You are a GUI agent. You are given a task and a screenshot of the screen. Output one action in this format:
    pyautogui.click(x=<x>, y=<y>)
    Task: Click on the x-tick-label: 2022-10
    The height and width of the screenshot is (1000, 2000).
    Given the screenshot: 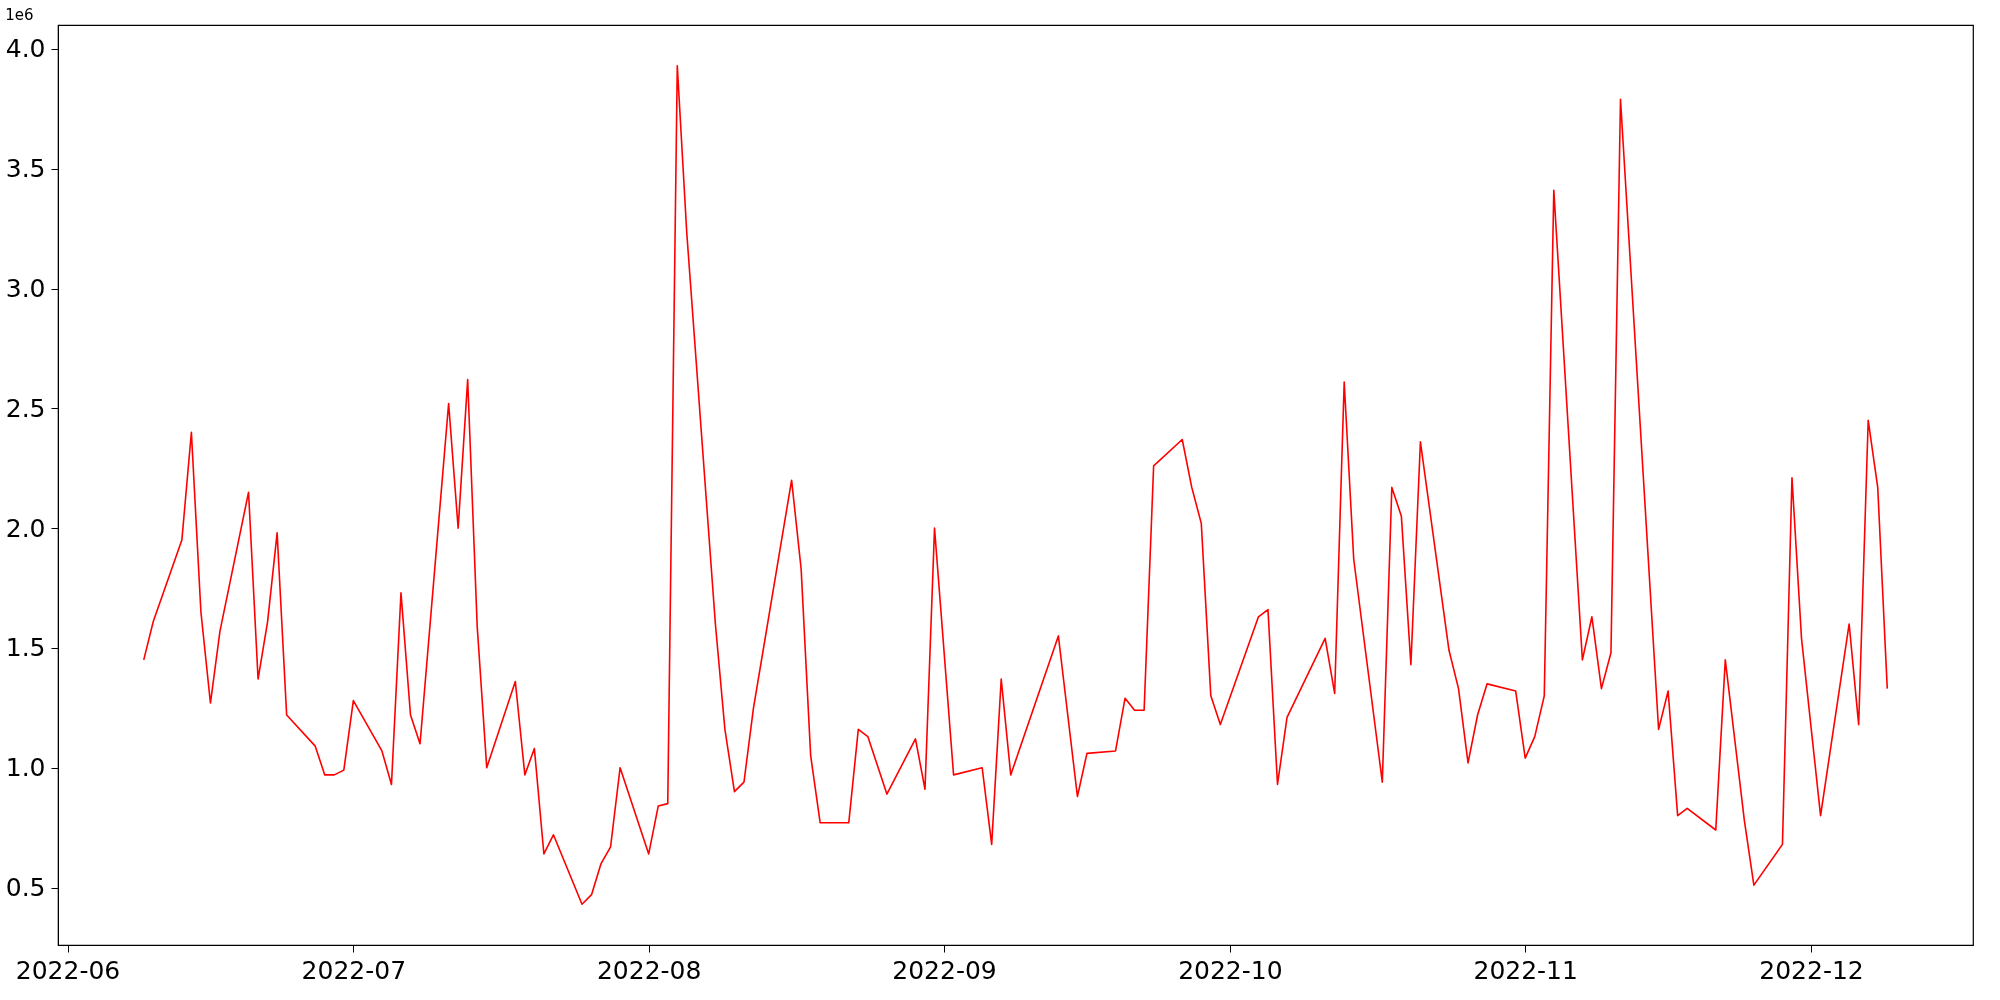 What is the action you would take?
    pyautogui.click(x=1230, y=970)
    